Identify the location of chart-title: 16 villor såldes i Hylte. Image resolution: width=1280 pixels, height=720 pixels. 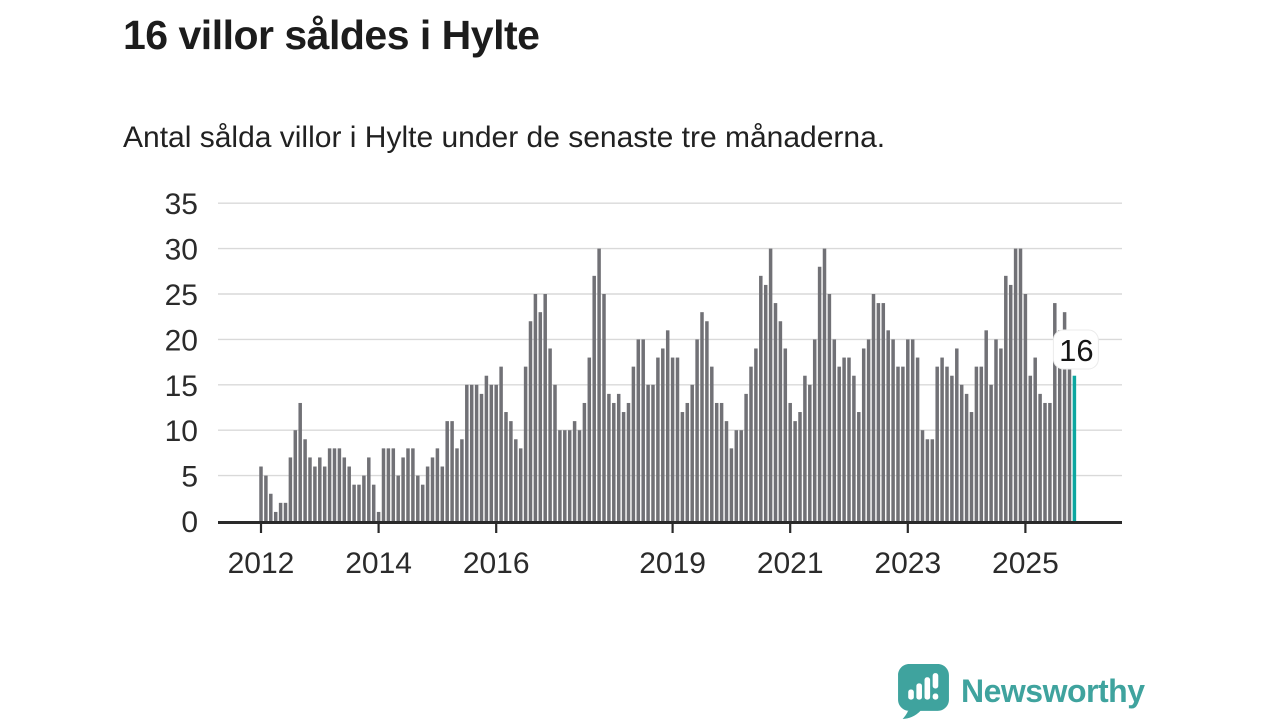
(331, 35).